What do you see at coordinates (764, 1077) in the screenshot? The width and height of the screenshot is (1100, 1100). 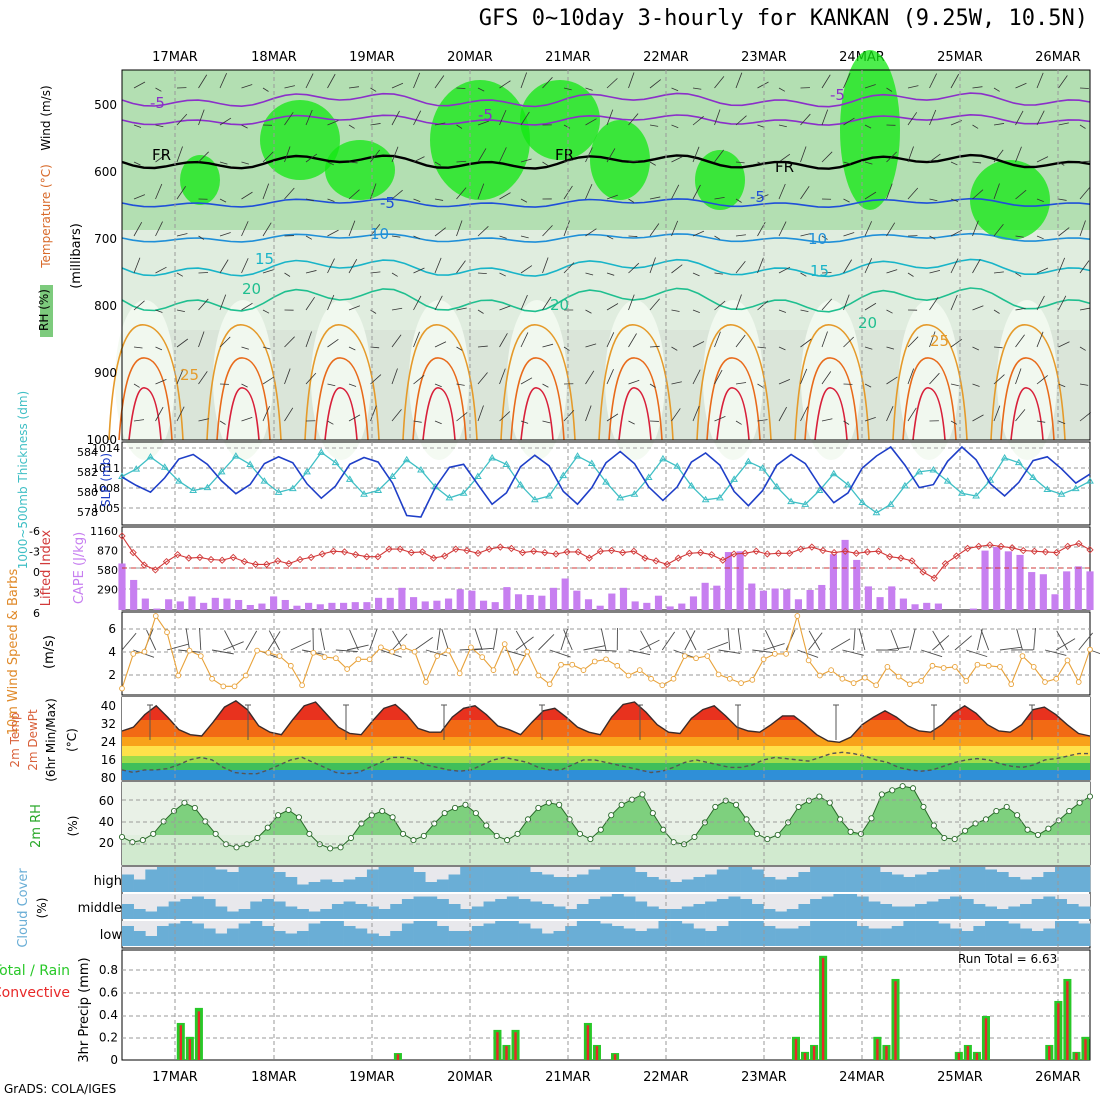 I see `date-label-bottom-6: 23MAR` at bounding box center [764, 1077].